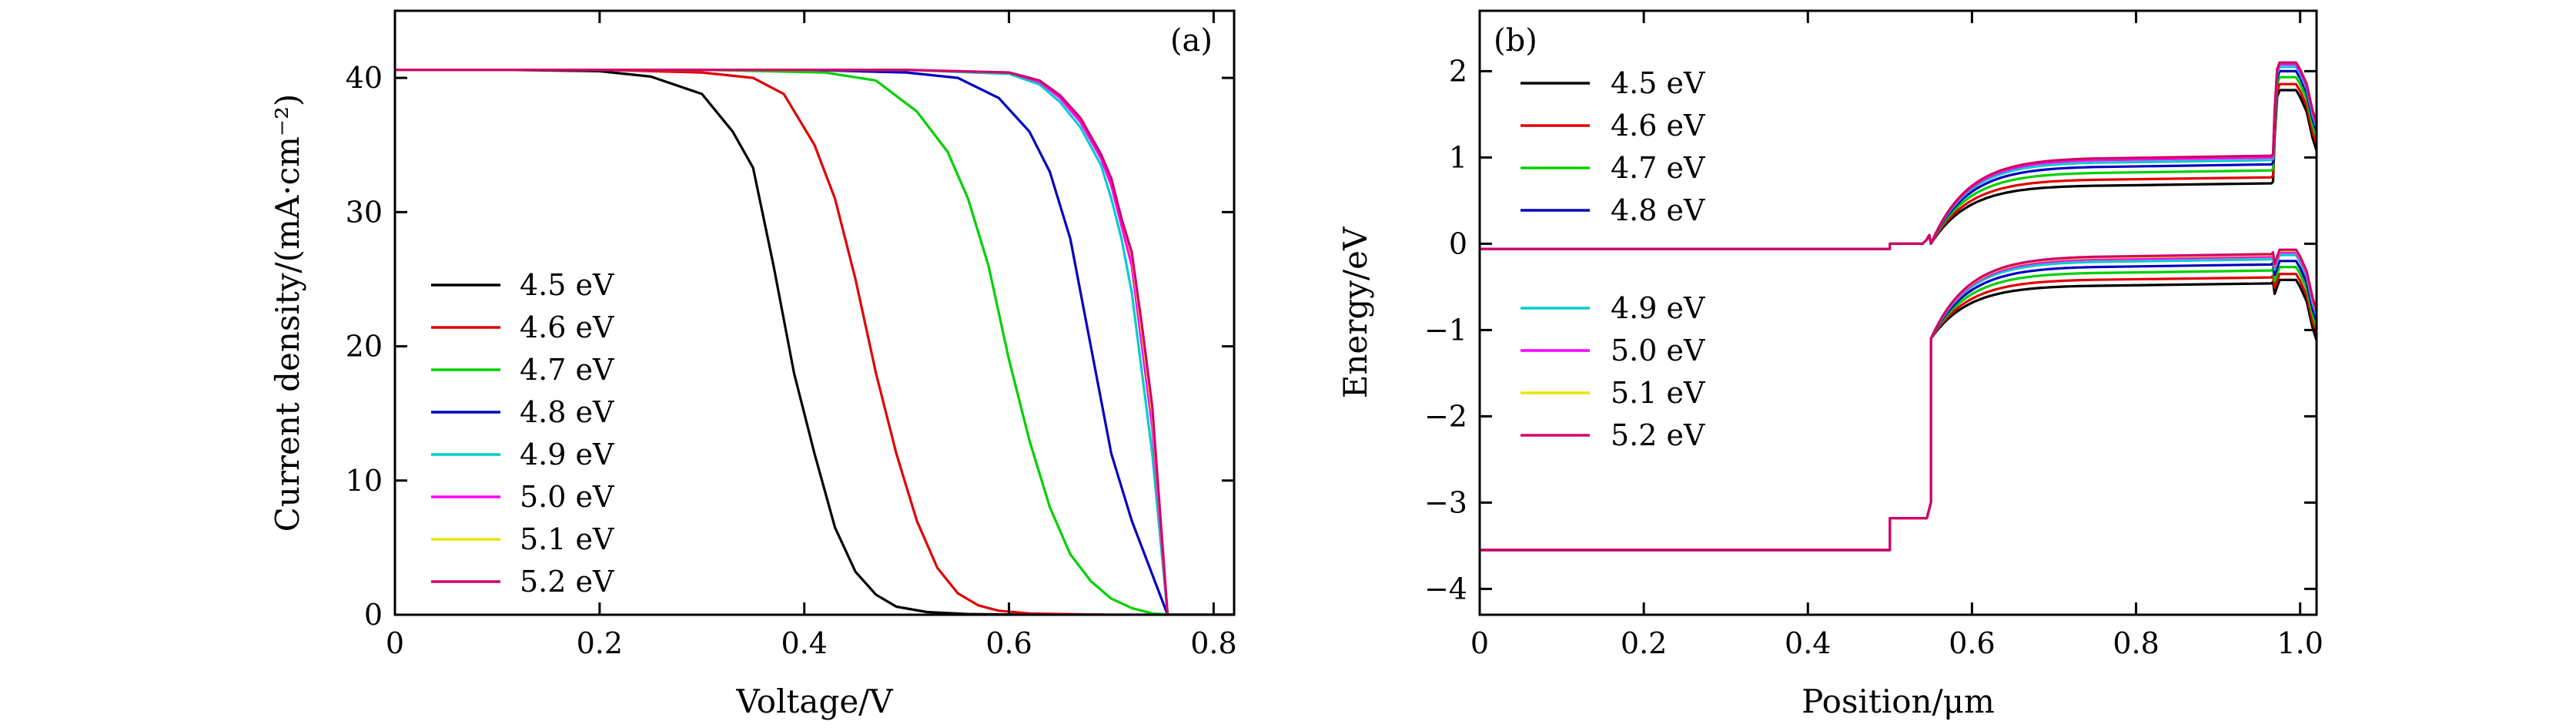  Describe the element at coordinates (1356, 312) in the screenshot. I see `y-axis-label: Energy/eV` at that location.